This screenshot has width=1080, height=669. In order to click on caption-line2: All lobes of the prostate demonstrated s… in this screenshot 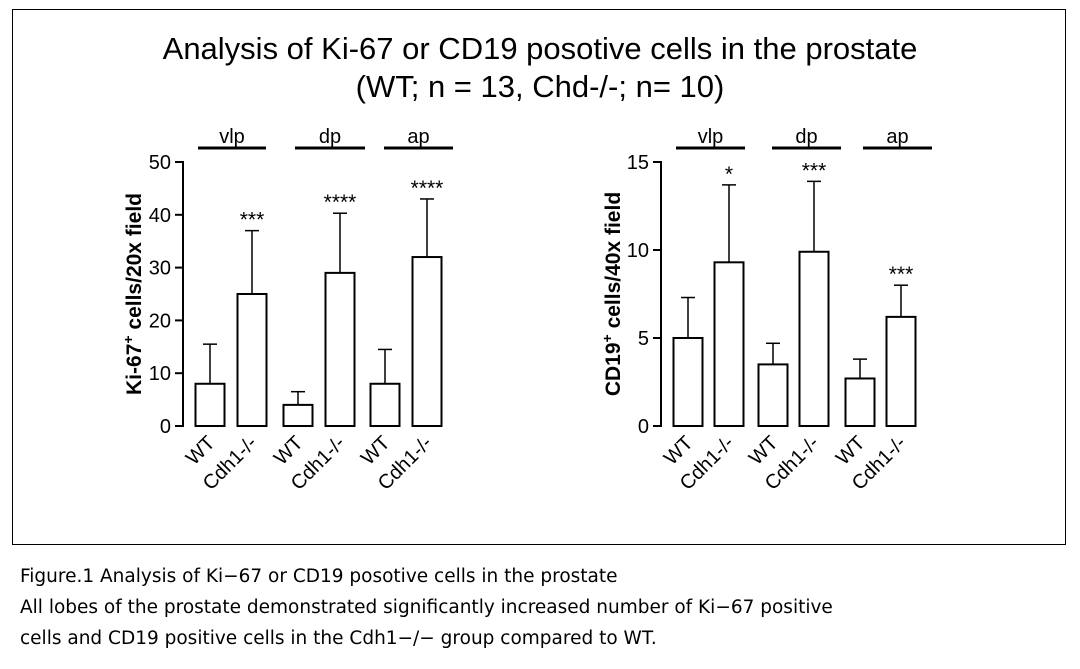, I will do `click(426, 607)`.